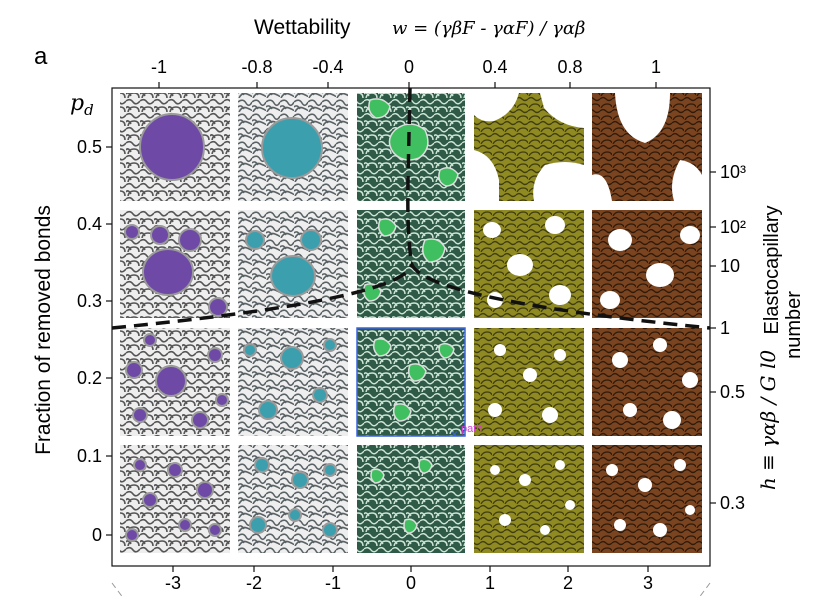 The height and width of the screenshot is (599, 816). Describe the element at coordinates (494, 67) in the screenshot. I see `top-tick: 0.4` at that location.